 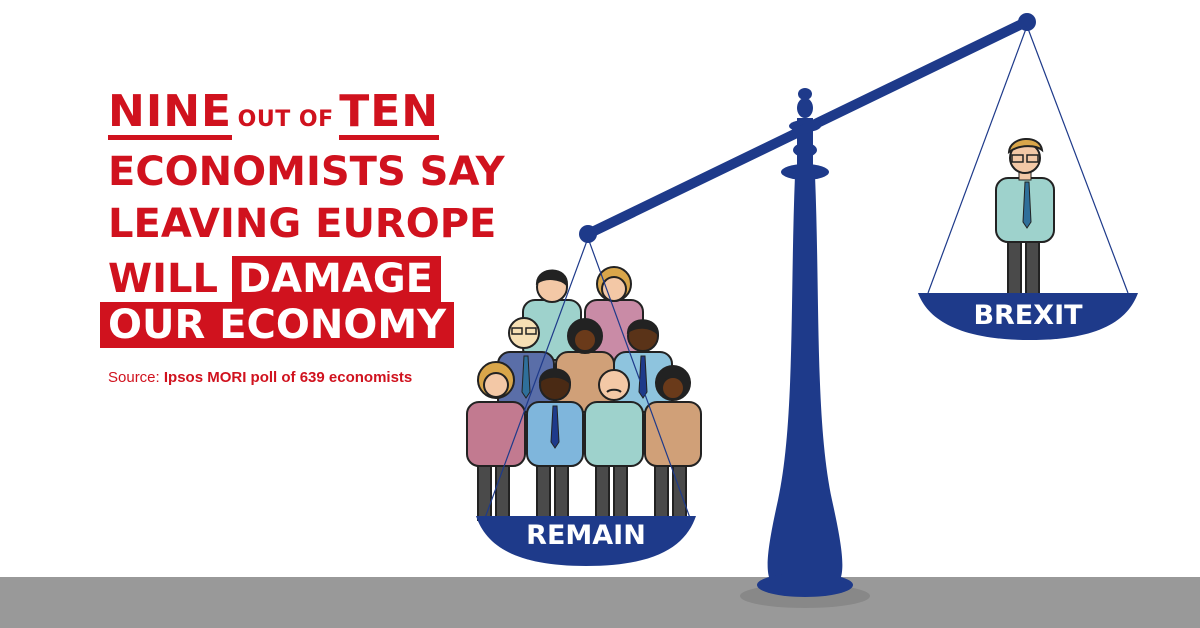 I want to click on left-pan-strings, so click(x=587, y=378).